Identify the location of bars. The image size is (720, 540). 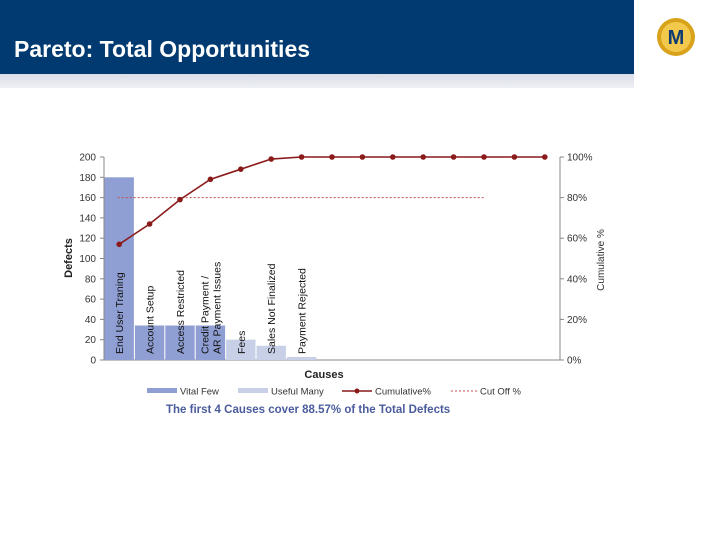
(210, 268).